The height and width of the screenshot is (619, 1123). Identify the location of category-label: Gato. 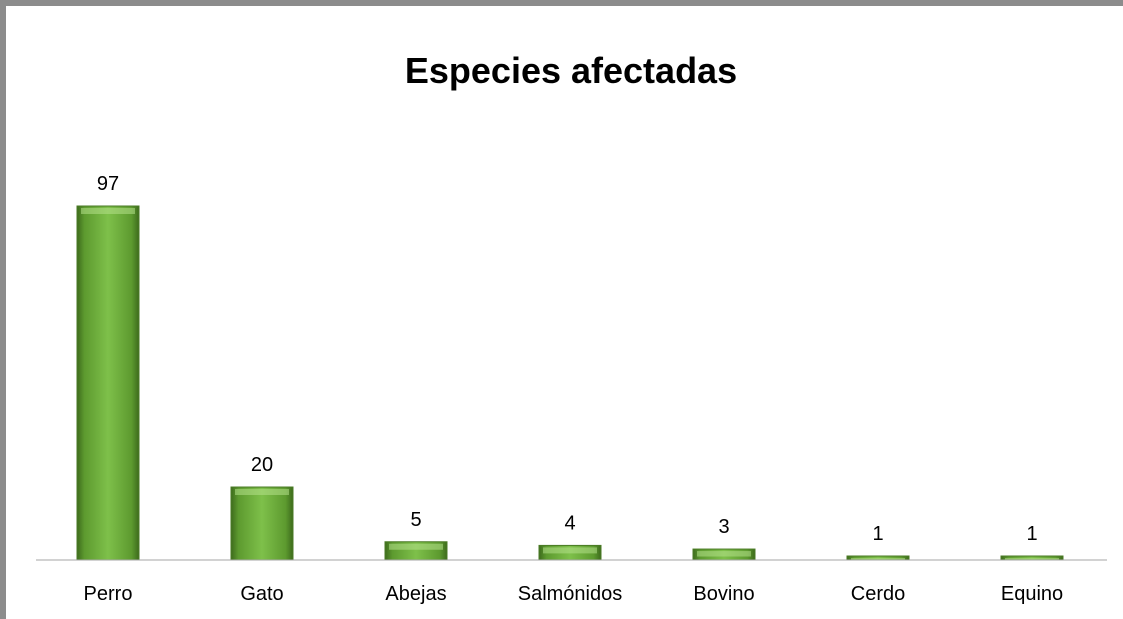
(261, 594).